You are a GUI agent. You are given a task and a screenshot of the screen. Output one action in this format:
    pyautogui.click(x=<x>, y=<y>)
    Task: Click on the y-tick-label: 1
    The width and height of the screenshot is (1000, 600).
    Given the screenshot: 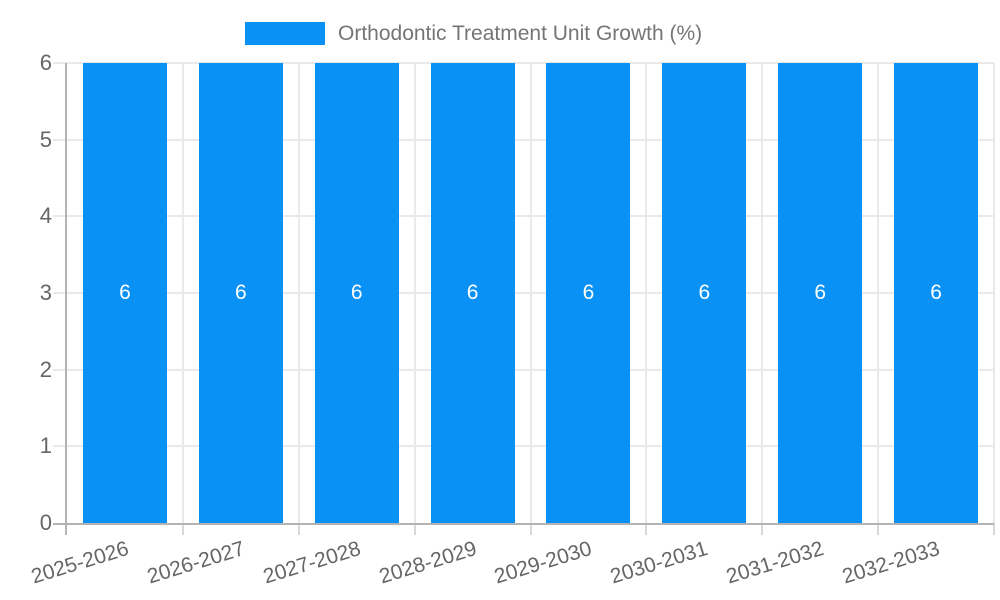 What is the action you would take?
    pyautogui.click(x=45, y=446)
    